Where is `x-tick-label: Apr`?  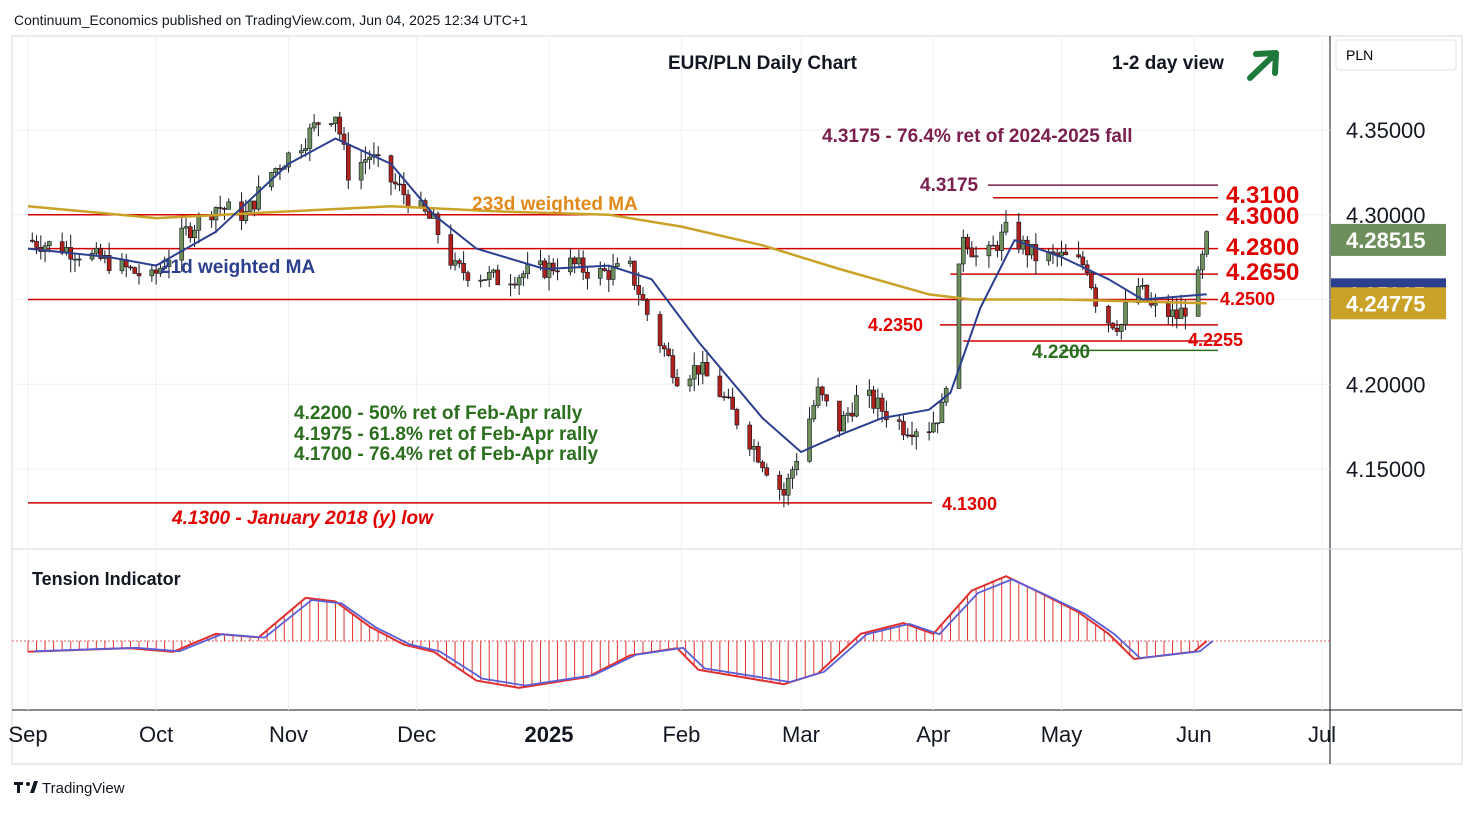 x-tick-label: Apr is located at coordinates (933, 734).